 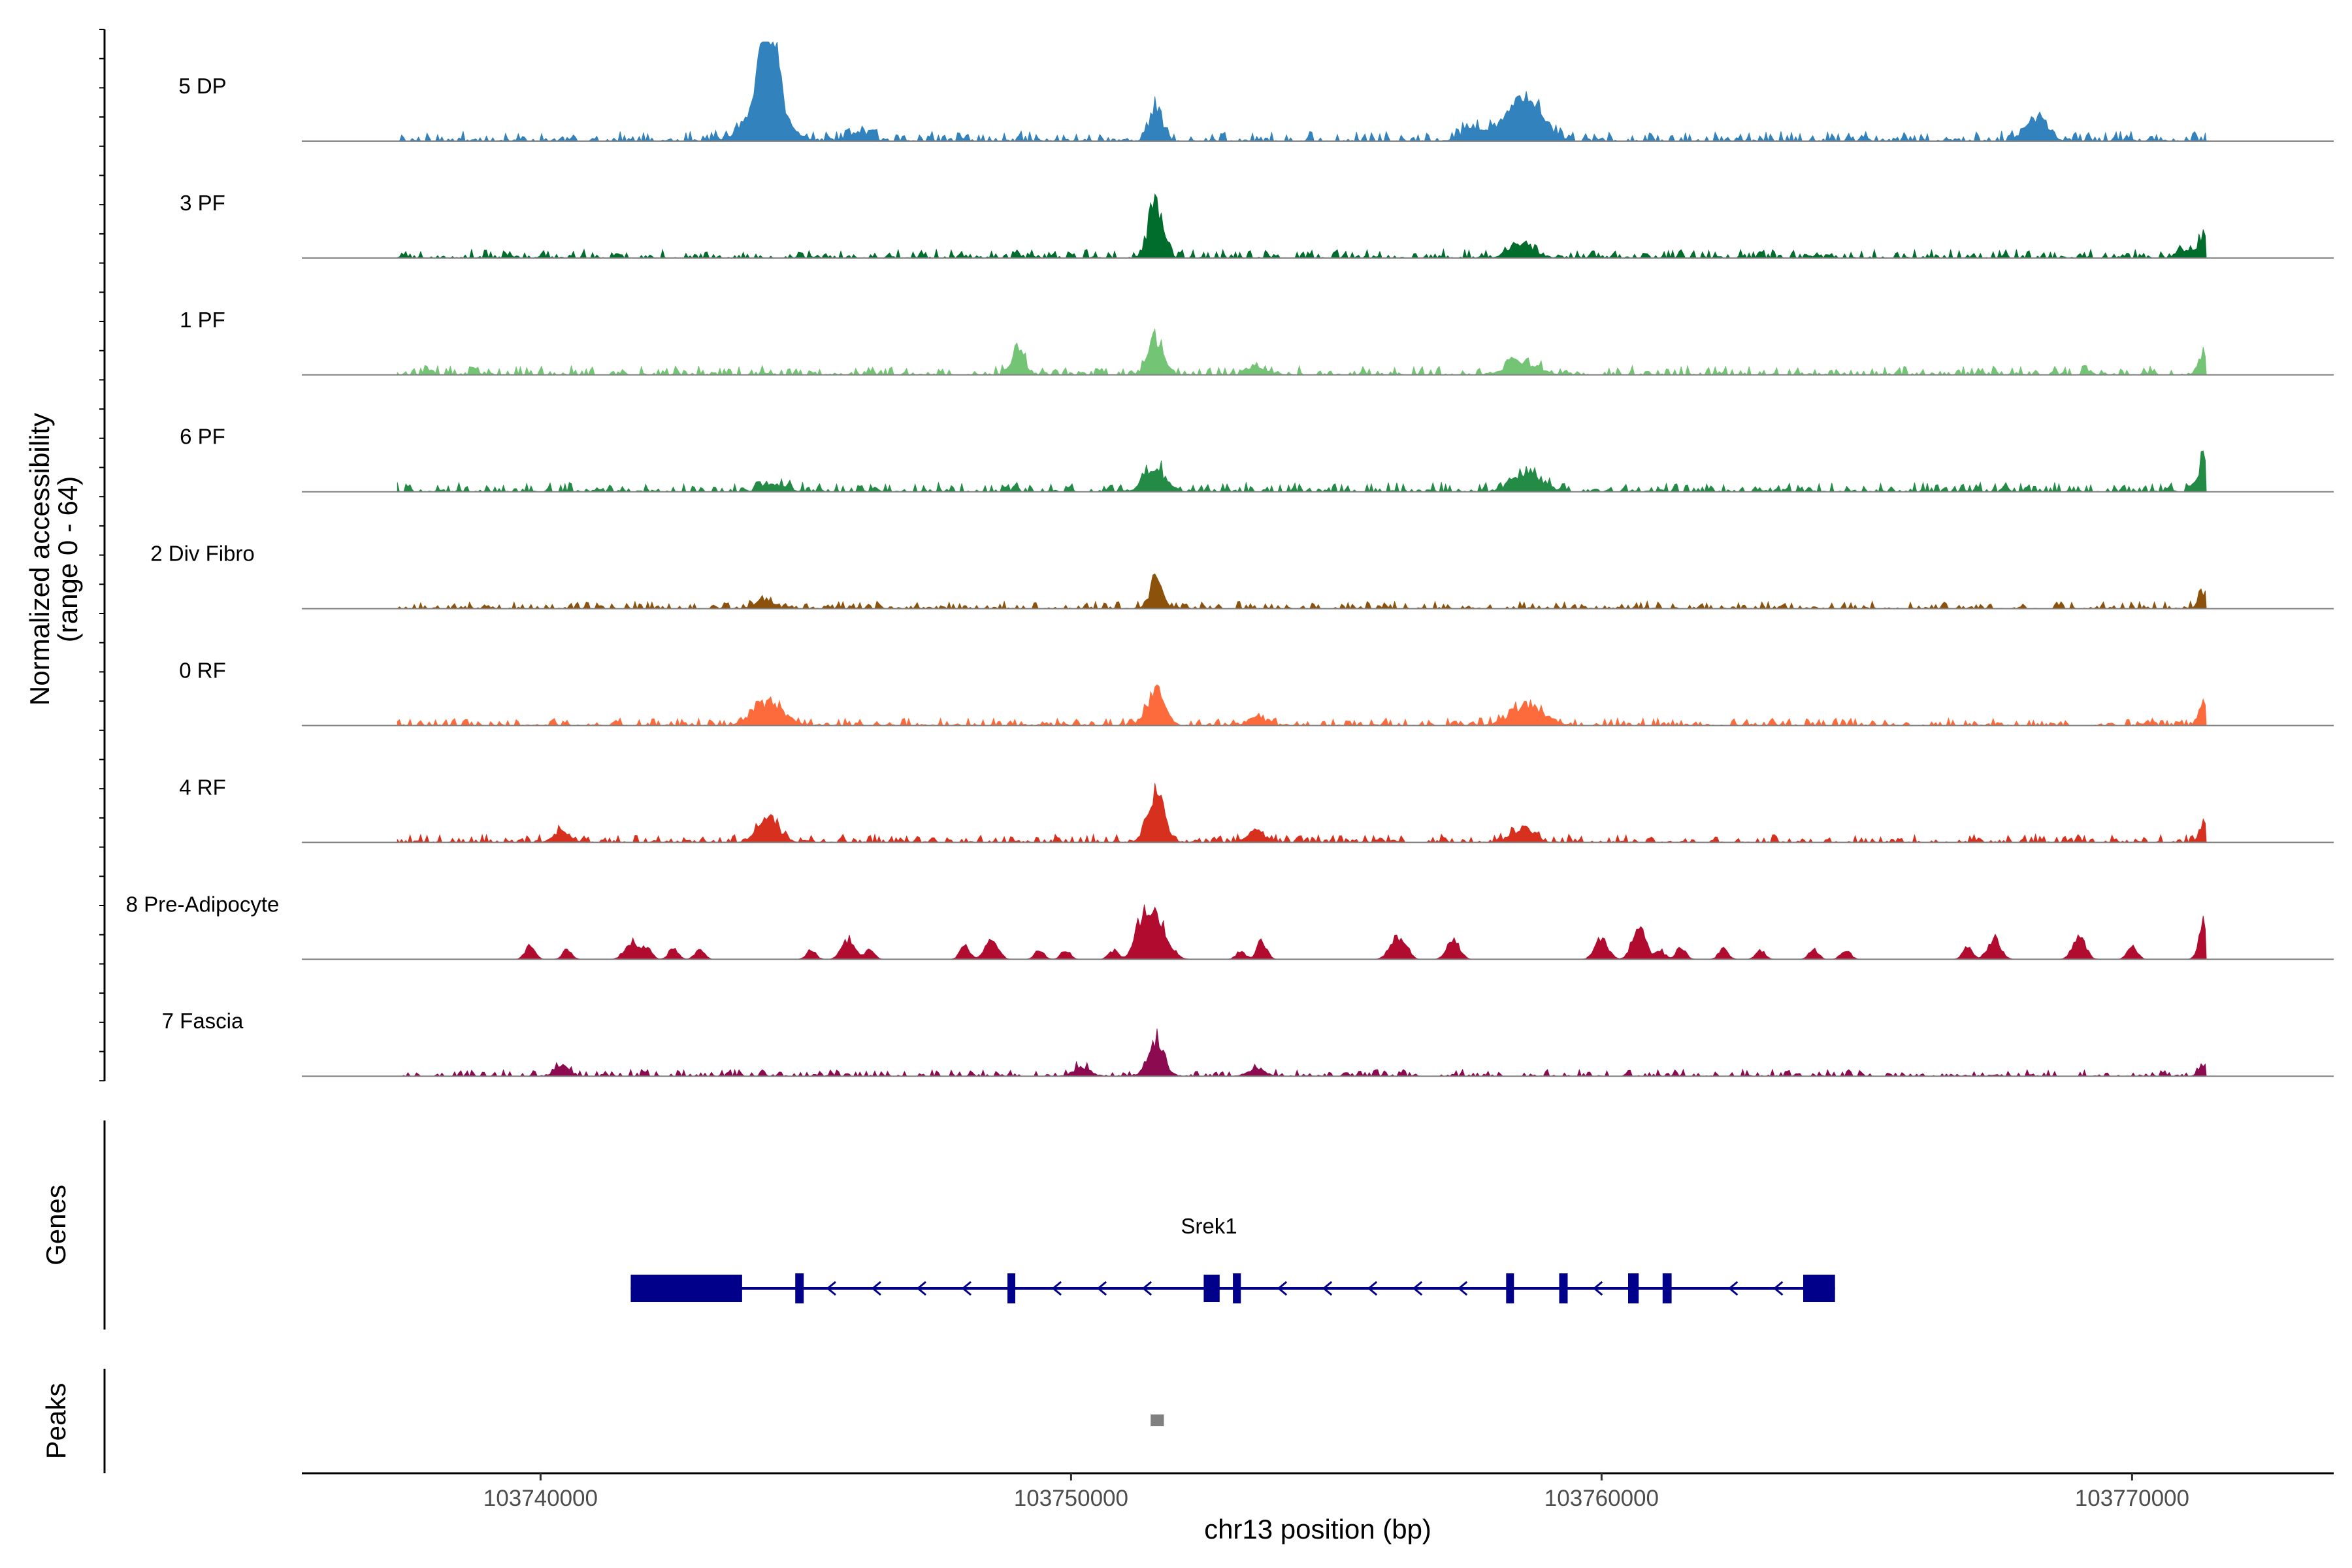 What do you see at coordinates (202, 437) in the screenshot?
I see `track-label: 6 PF` at bounding box center [202, 437].